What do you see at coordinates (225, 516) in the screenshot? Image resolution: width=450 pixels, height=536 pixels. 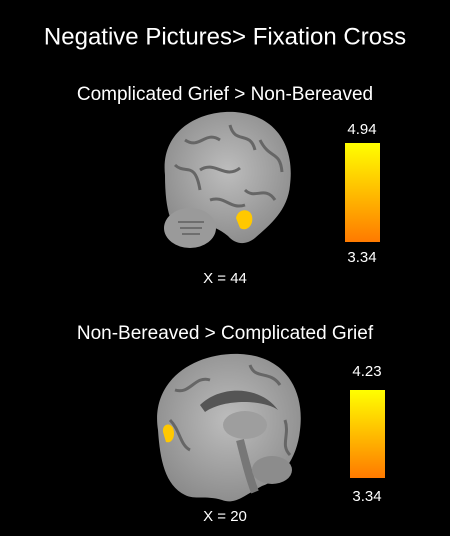 I see `coordinate-label: X = 20` at bounding box center [225, 516].